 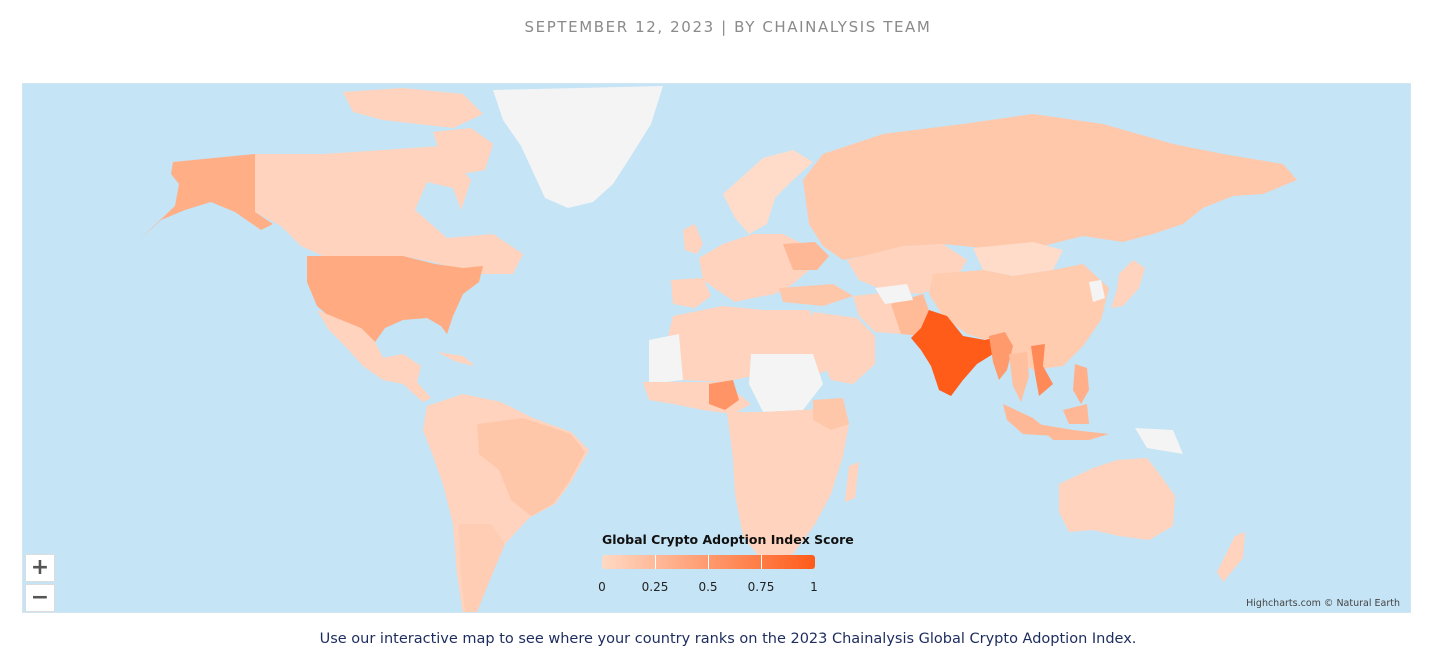 I want to click on zoom-out-button: −, so click(x=40, y=598).